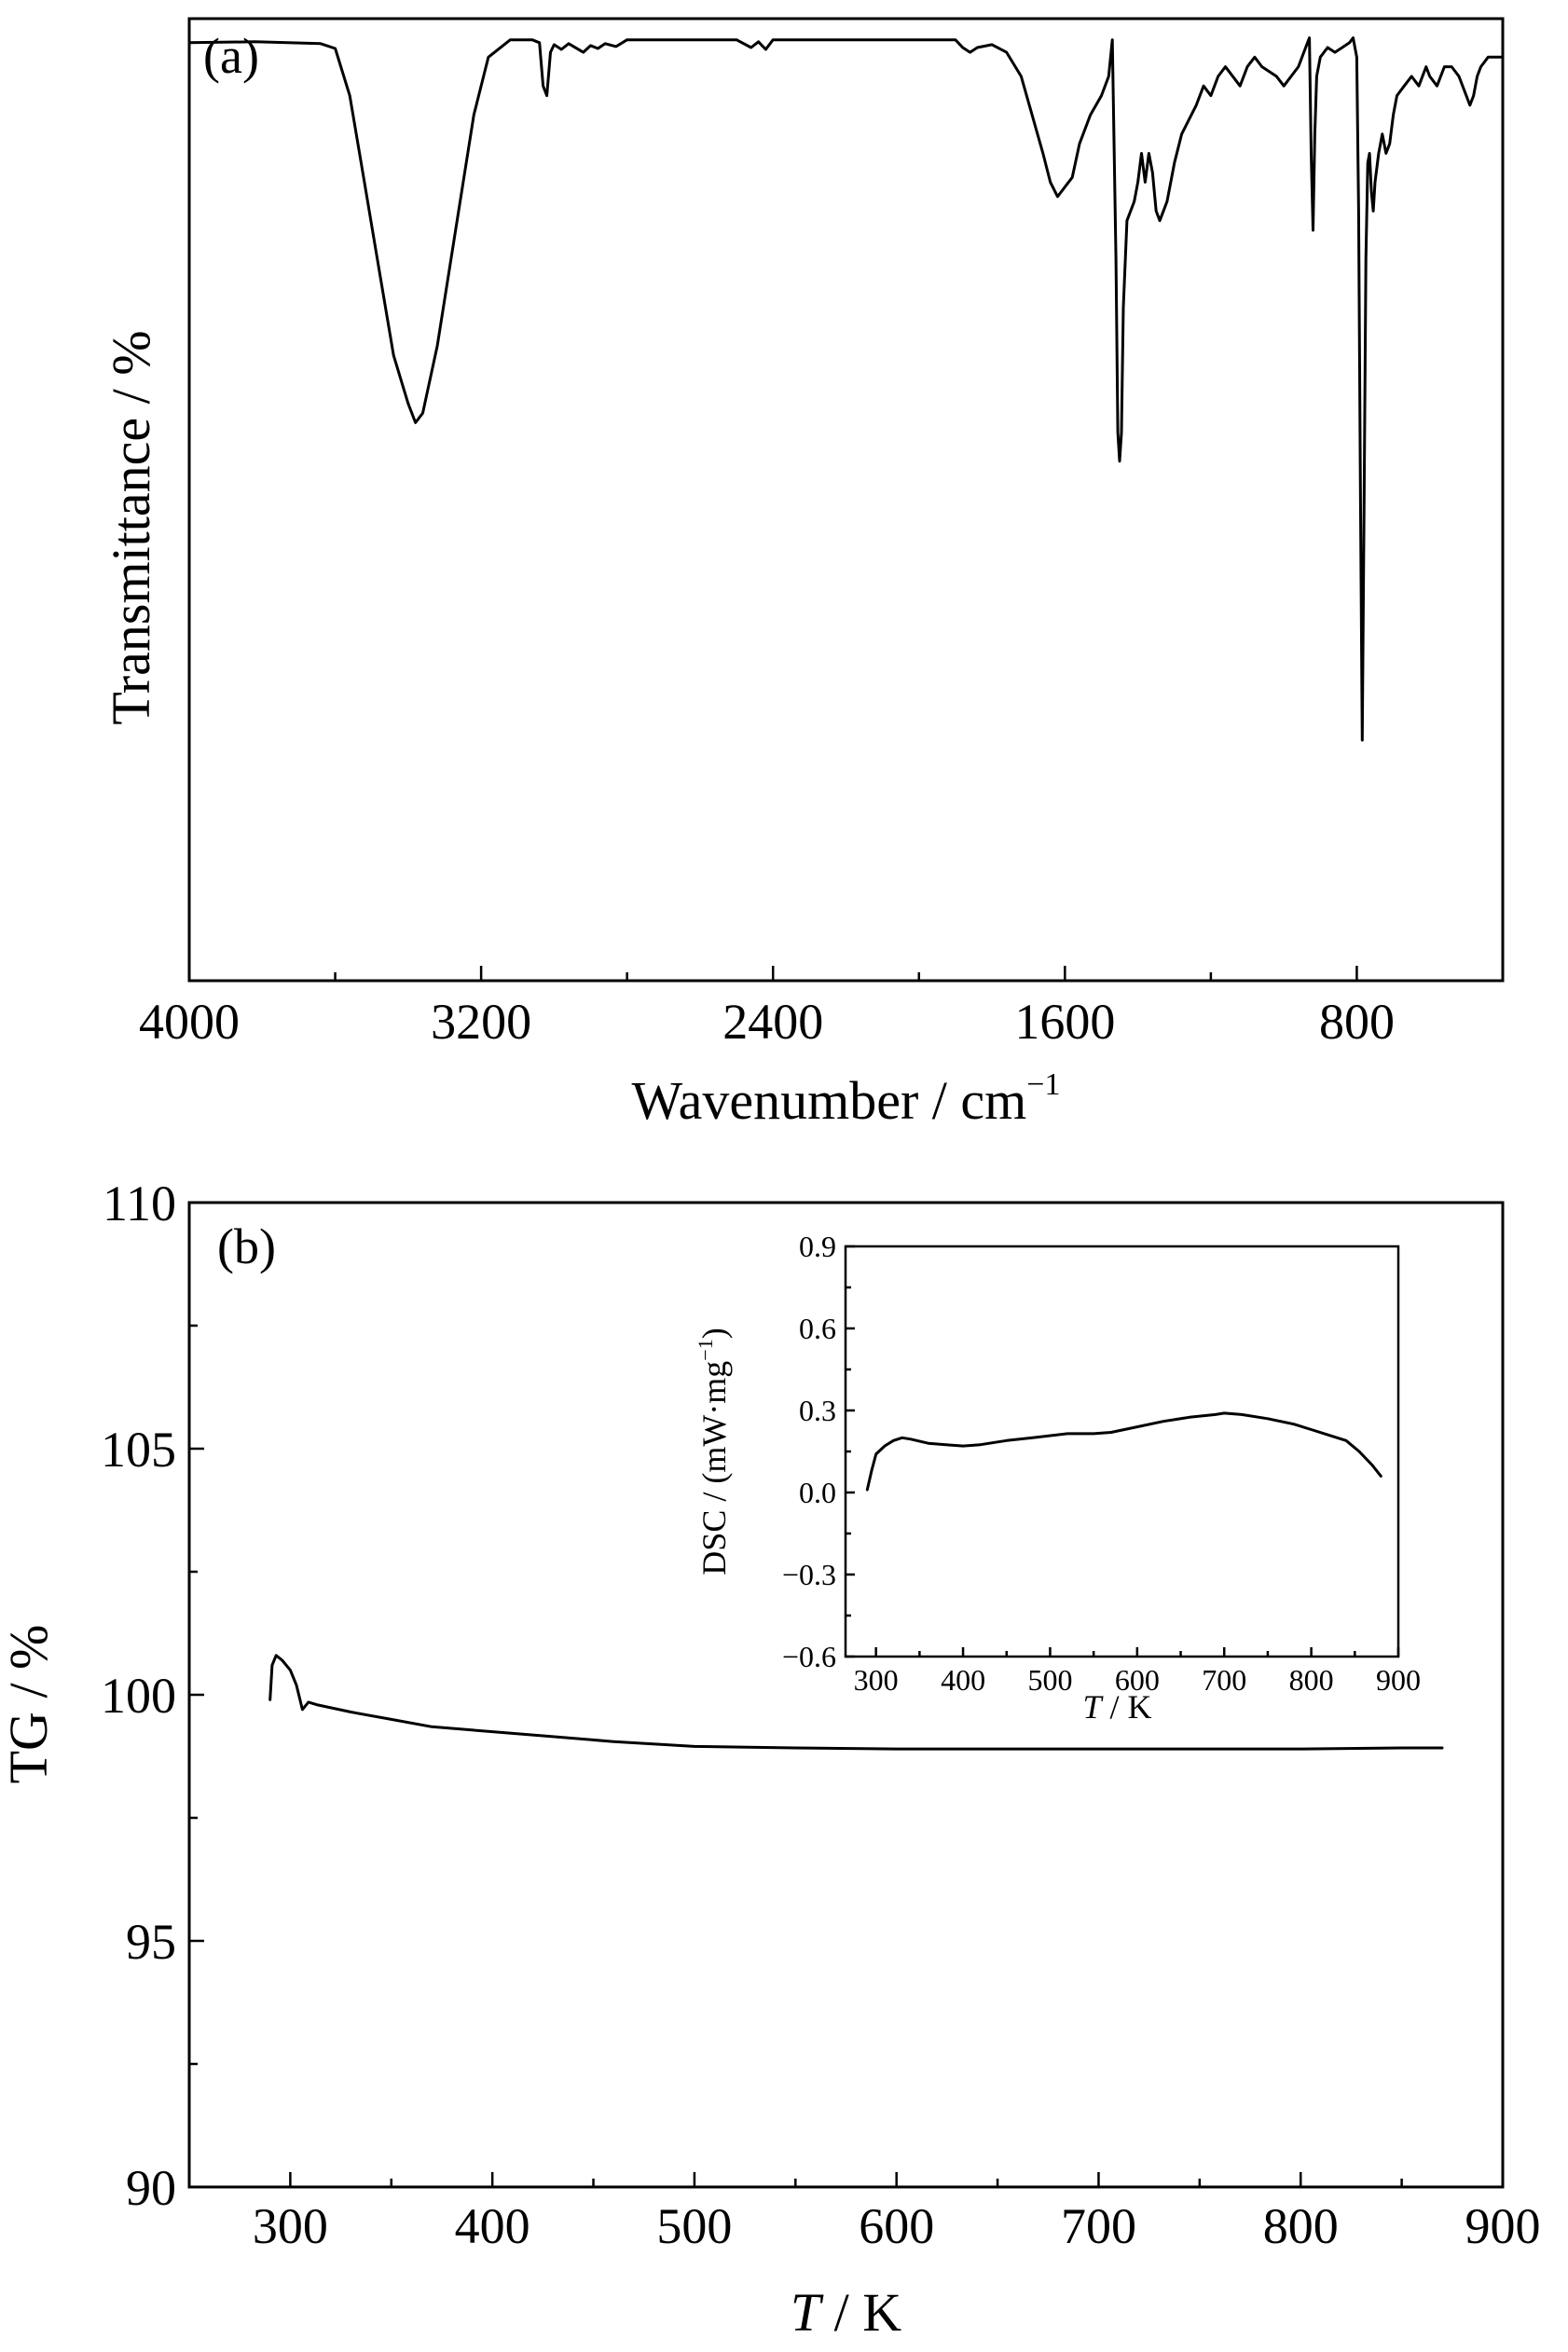 The image size is (1568, 2352). What do you see at coordinates (246, 1246) in the screenshot?
I see `panel-b-label: (b)` at bounding box center [246, 1246].